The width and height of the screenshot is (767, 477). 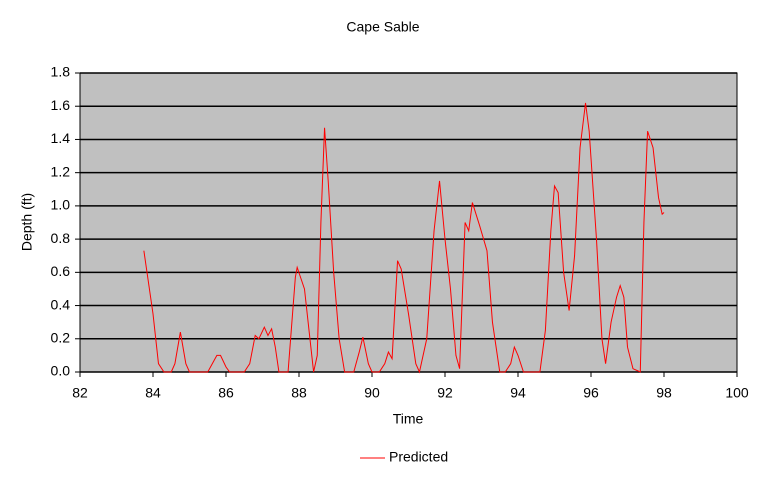 What do you see at coordinates (737, 393) in the screenshot?
I see `x-tick-label: 100` at bounding box center [737, 393].